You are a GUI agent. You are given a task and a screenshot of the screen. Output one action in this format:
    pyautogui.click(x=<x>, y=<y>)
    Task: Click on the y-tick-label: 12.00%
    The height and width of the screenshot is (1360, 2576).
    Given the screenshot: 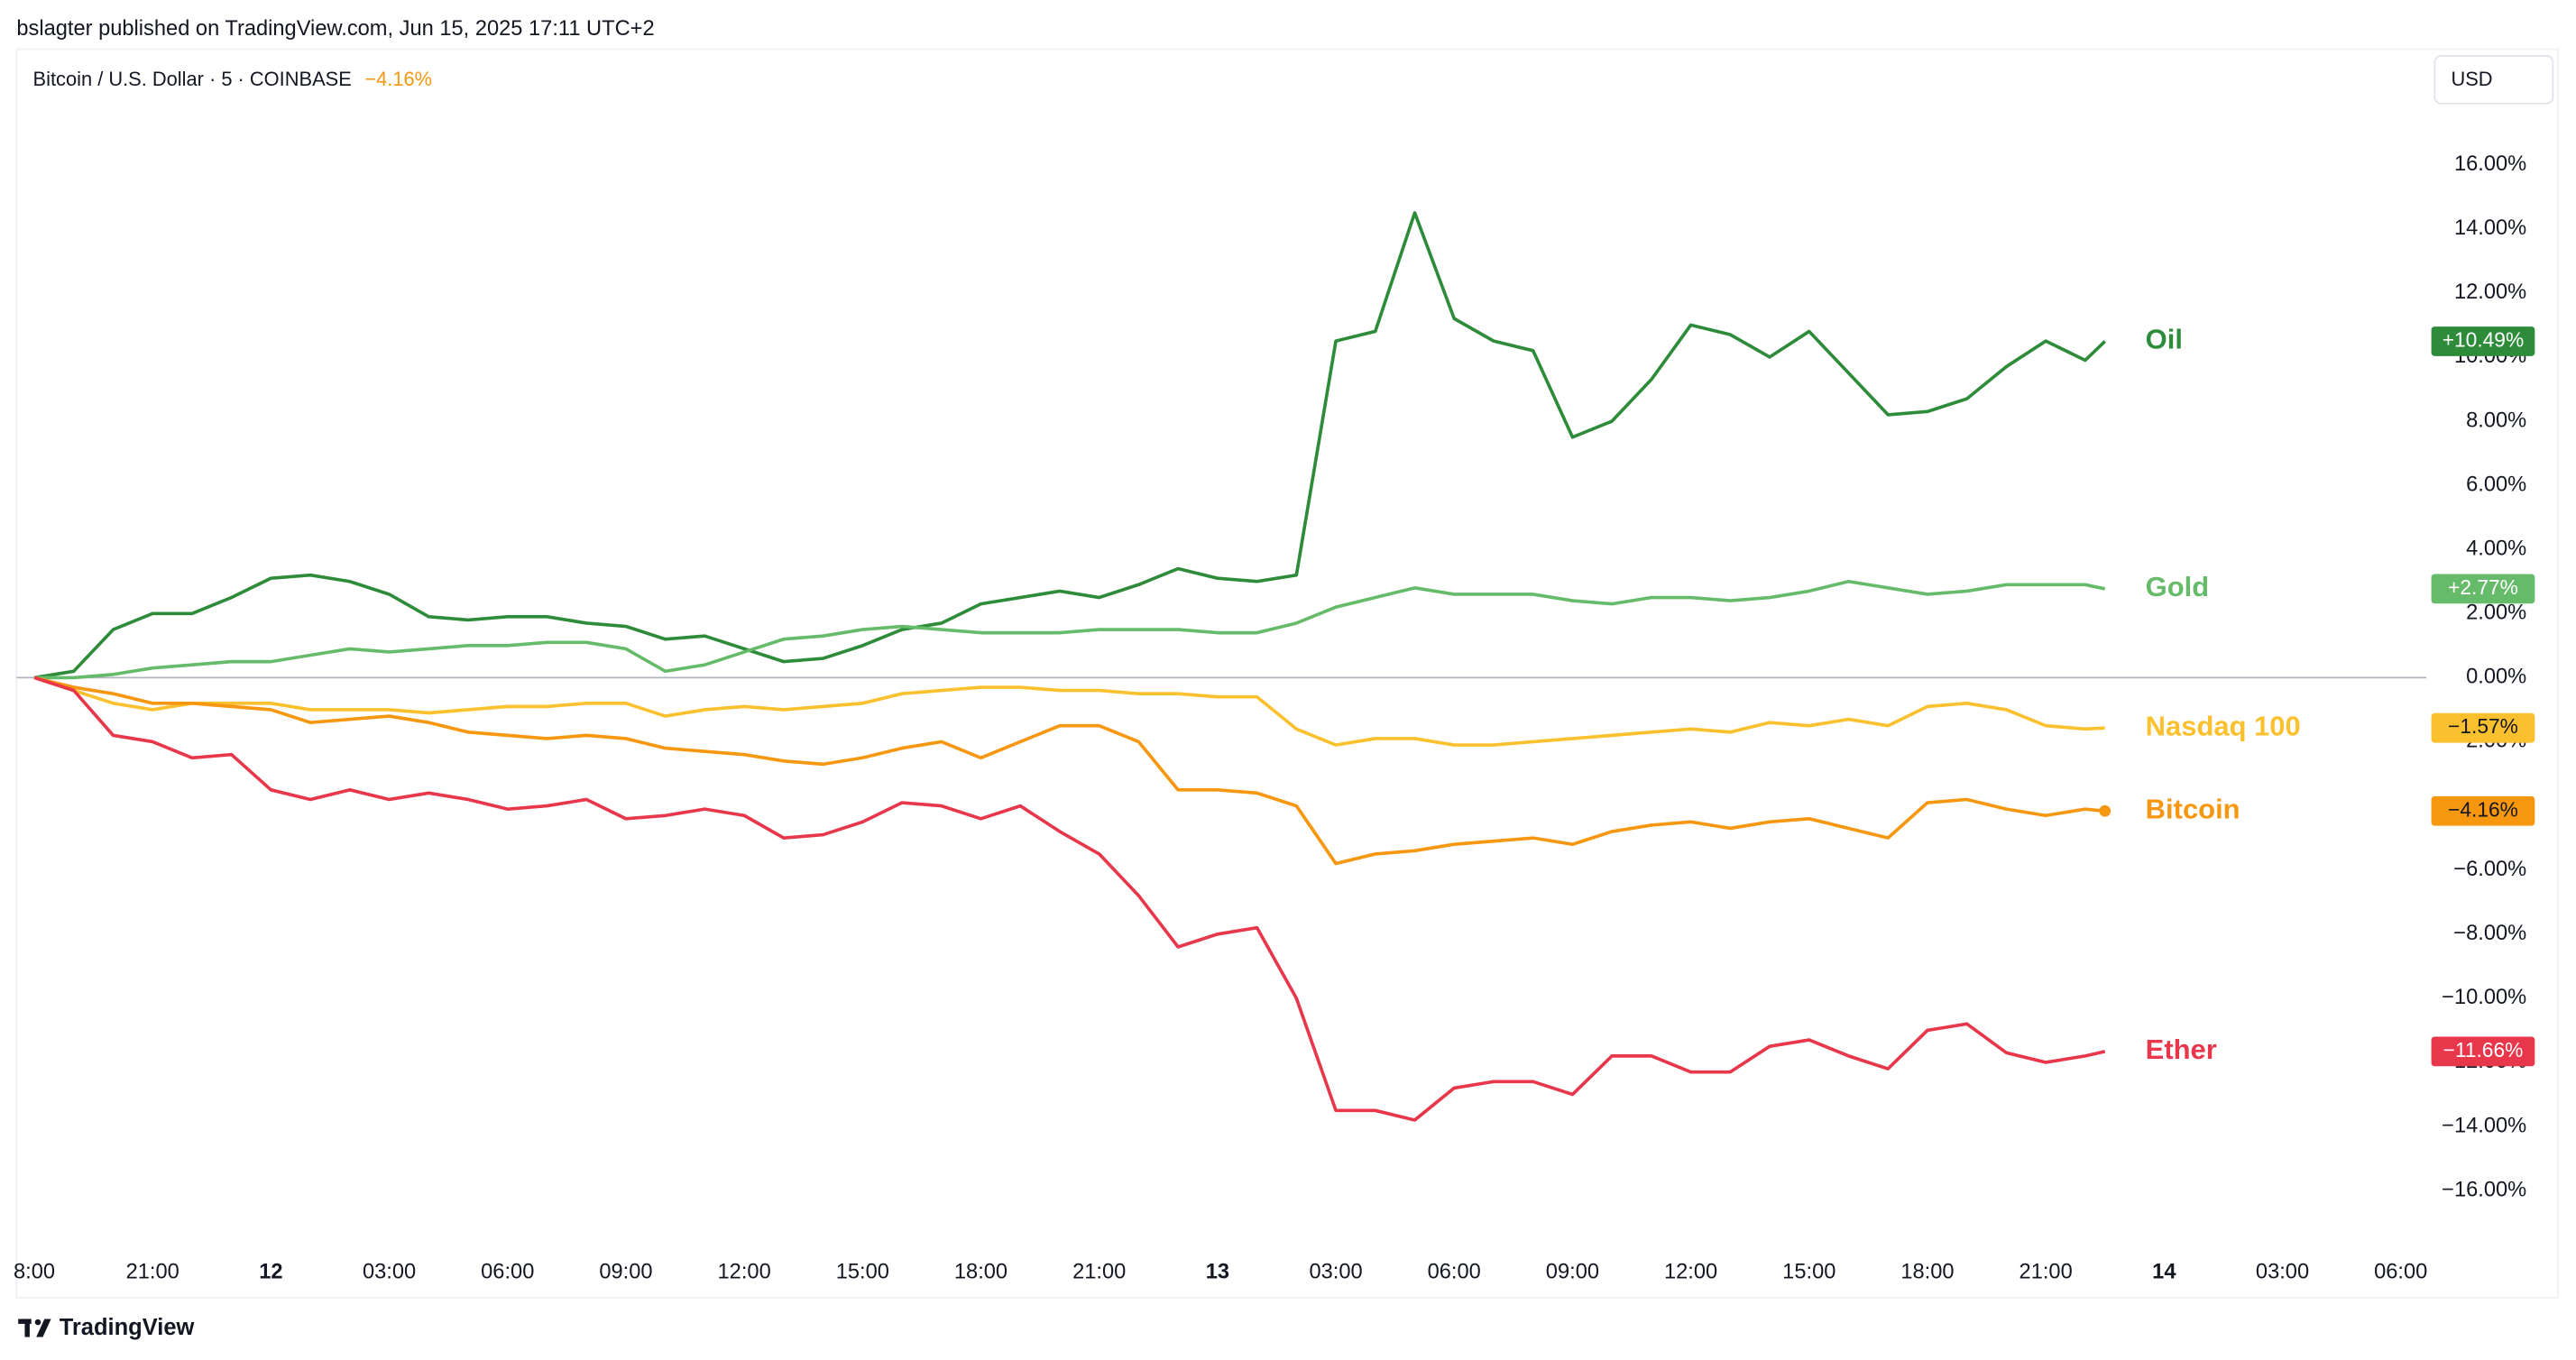 What is the action you would take?
    pyautogui.click(x=2490, y=292)
    